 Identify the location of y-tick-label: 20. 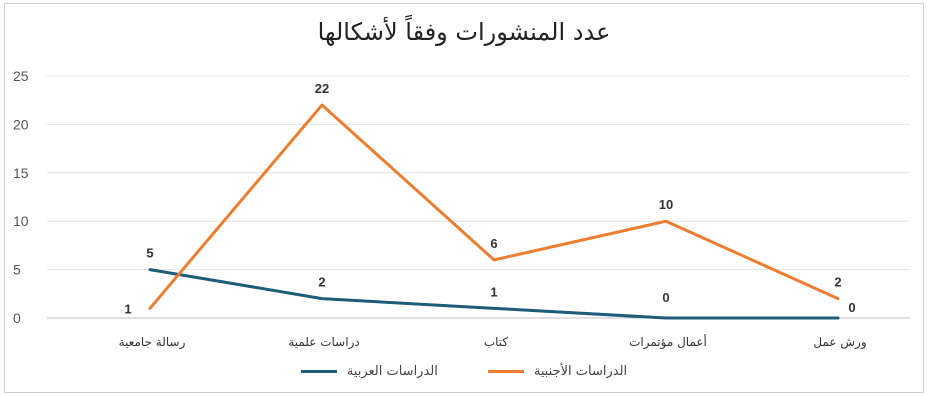
(21, 124).